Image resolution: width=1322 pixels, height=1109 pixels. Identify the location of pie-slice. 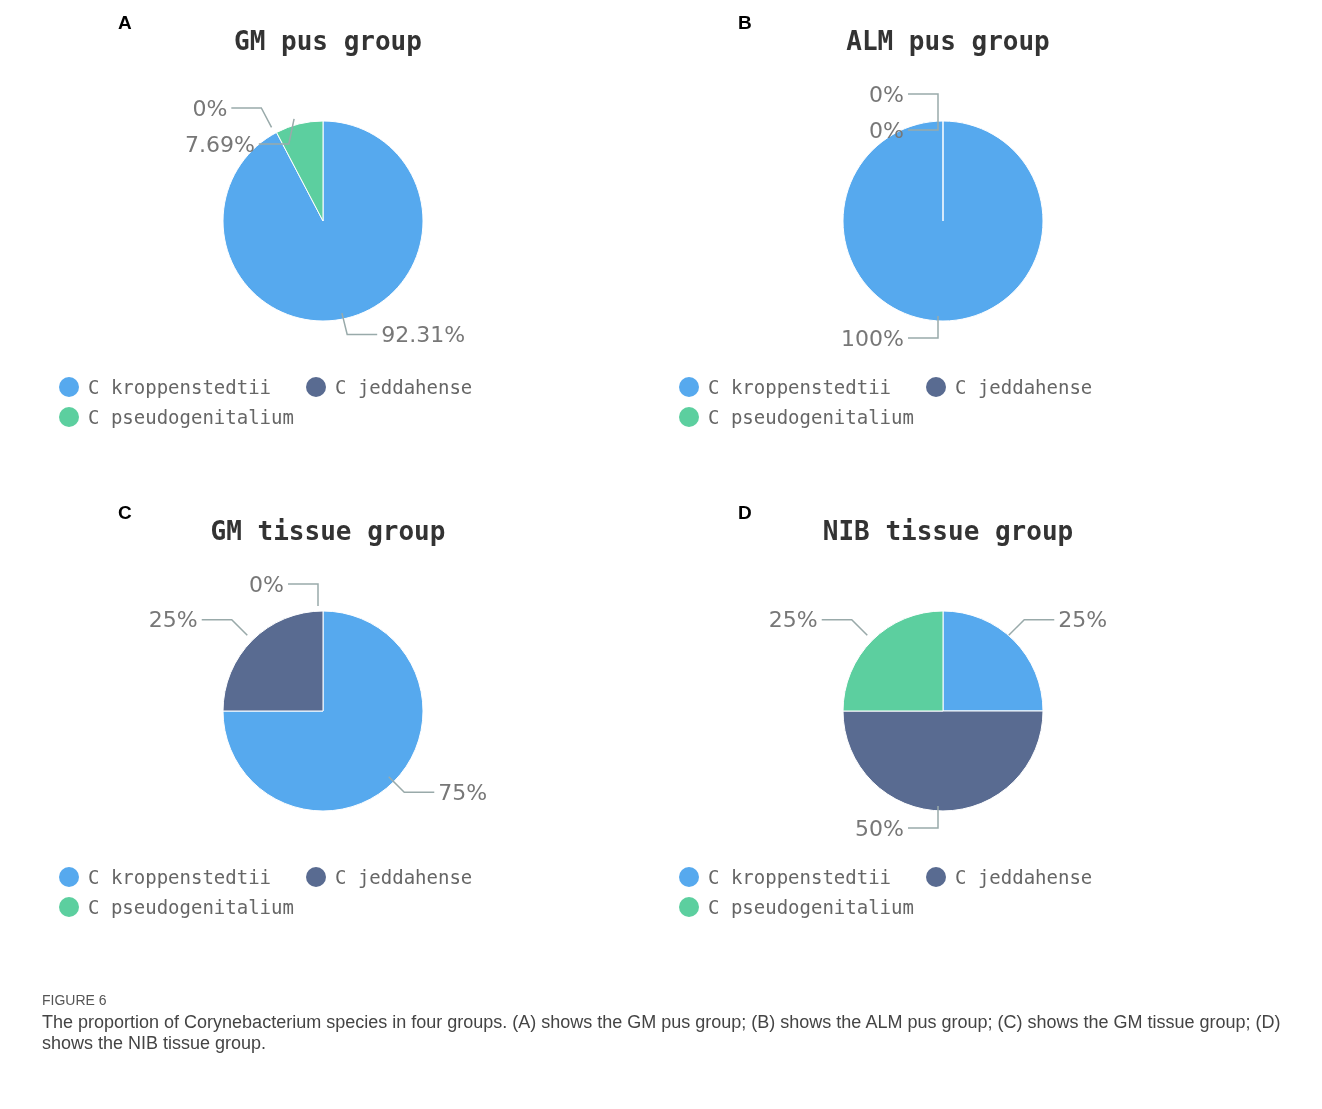
(323, 711).